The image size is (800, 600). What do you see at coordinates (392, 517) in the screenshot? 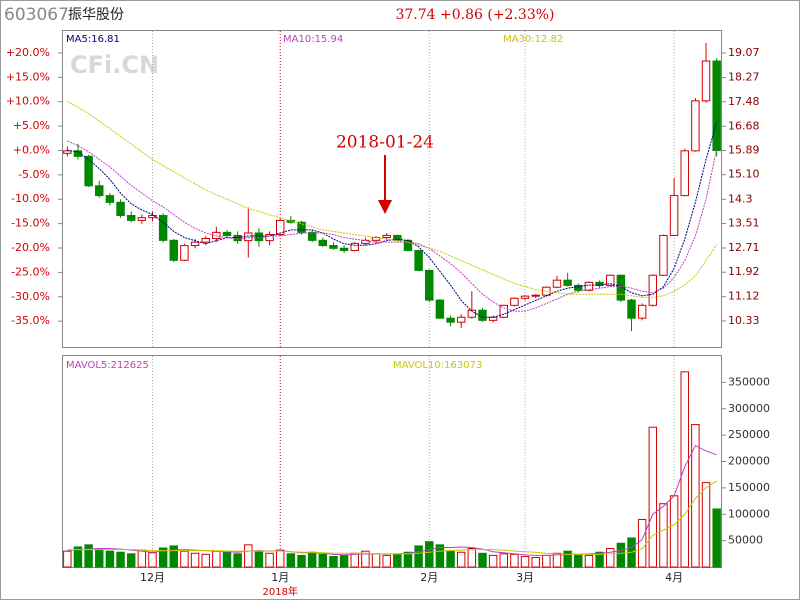
I see `volume-ma-line` at bounding box center [392, 517].